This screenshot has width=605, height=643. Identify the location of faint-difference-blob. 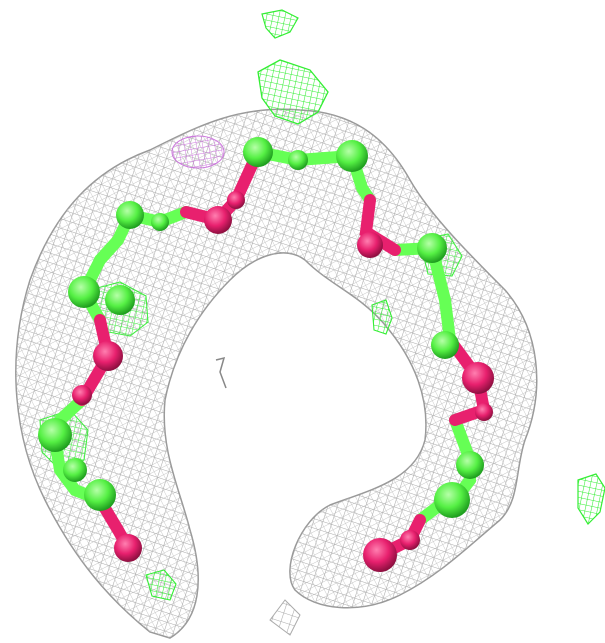
(198, 152).